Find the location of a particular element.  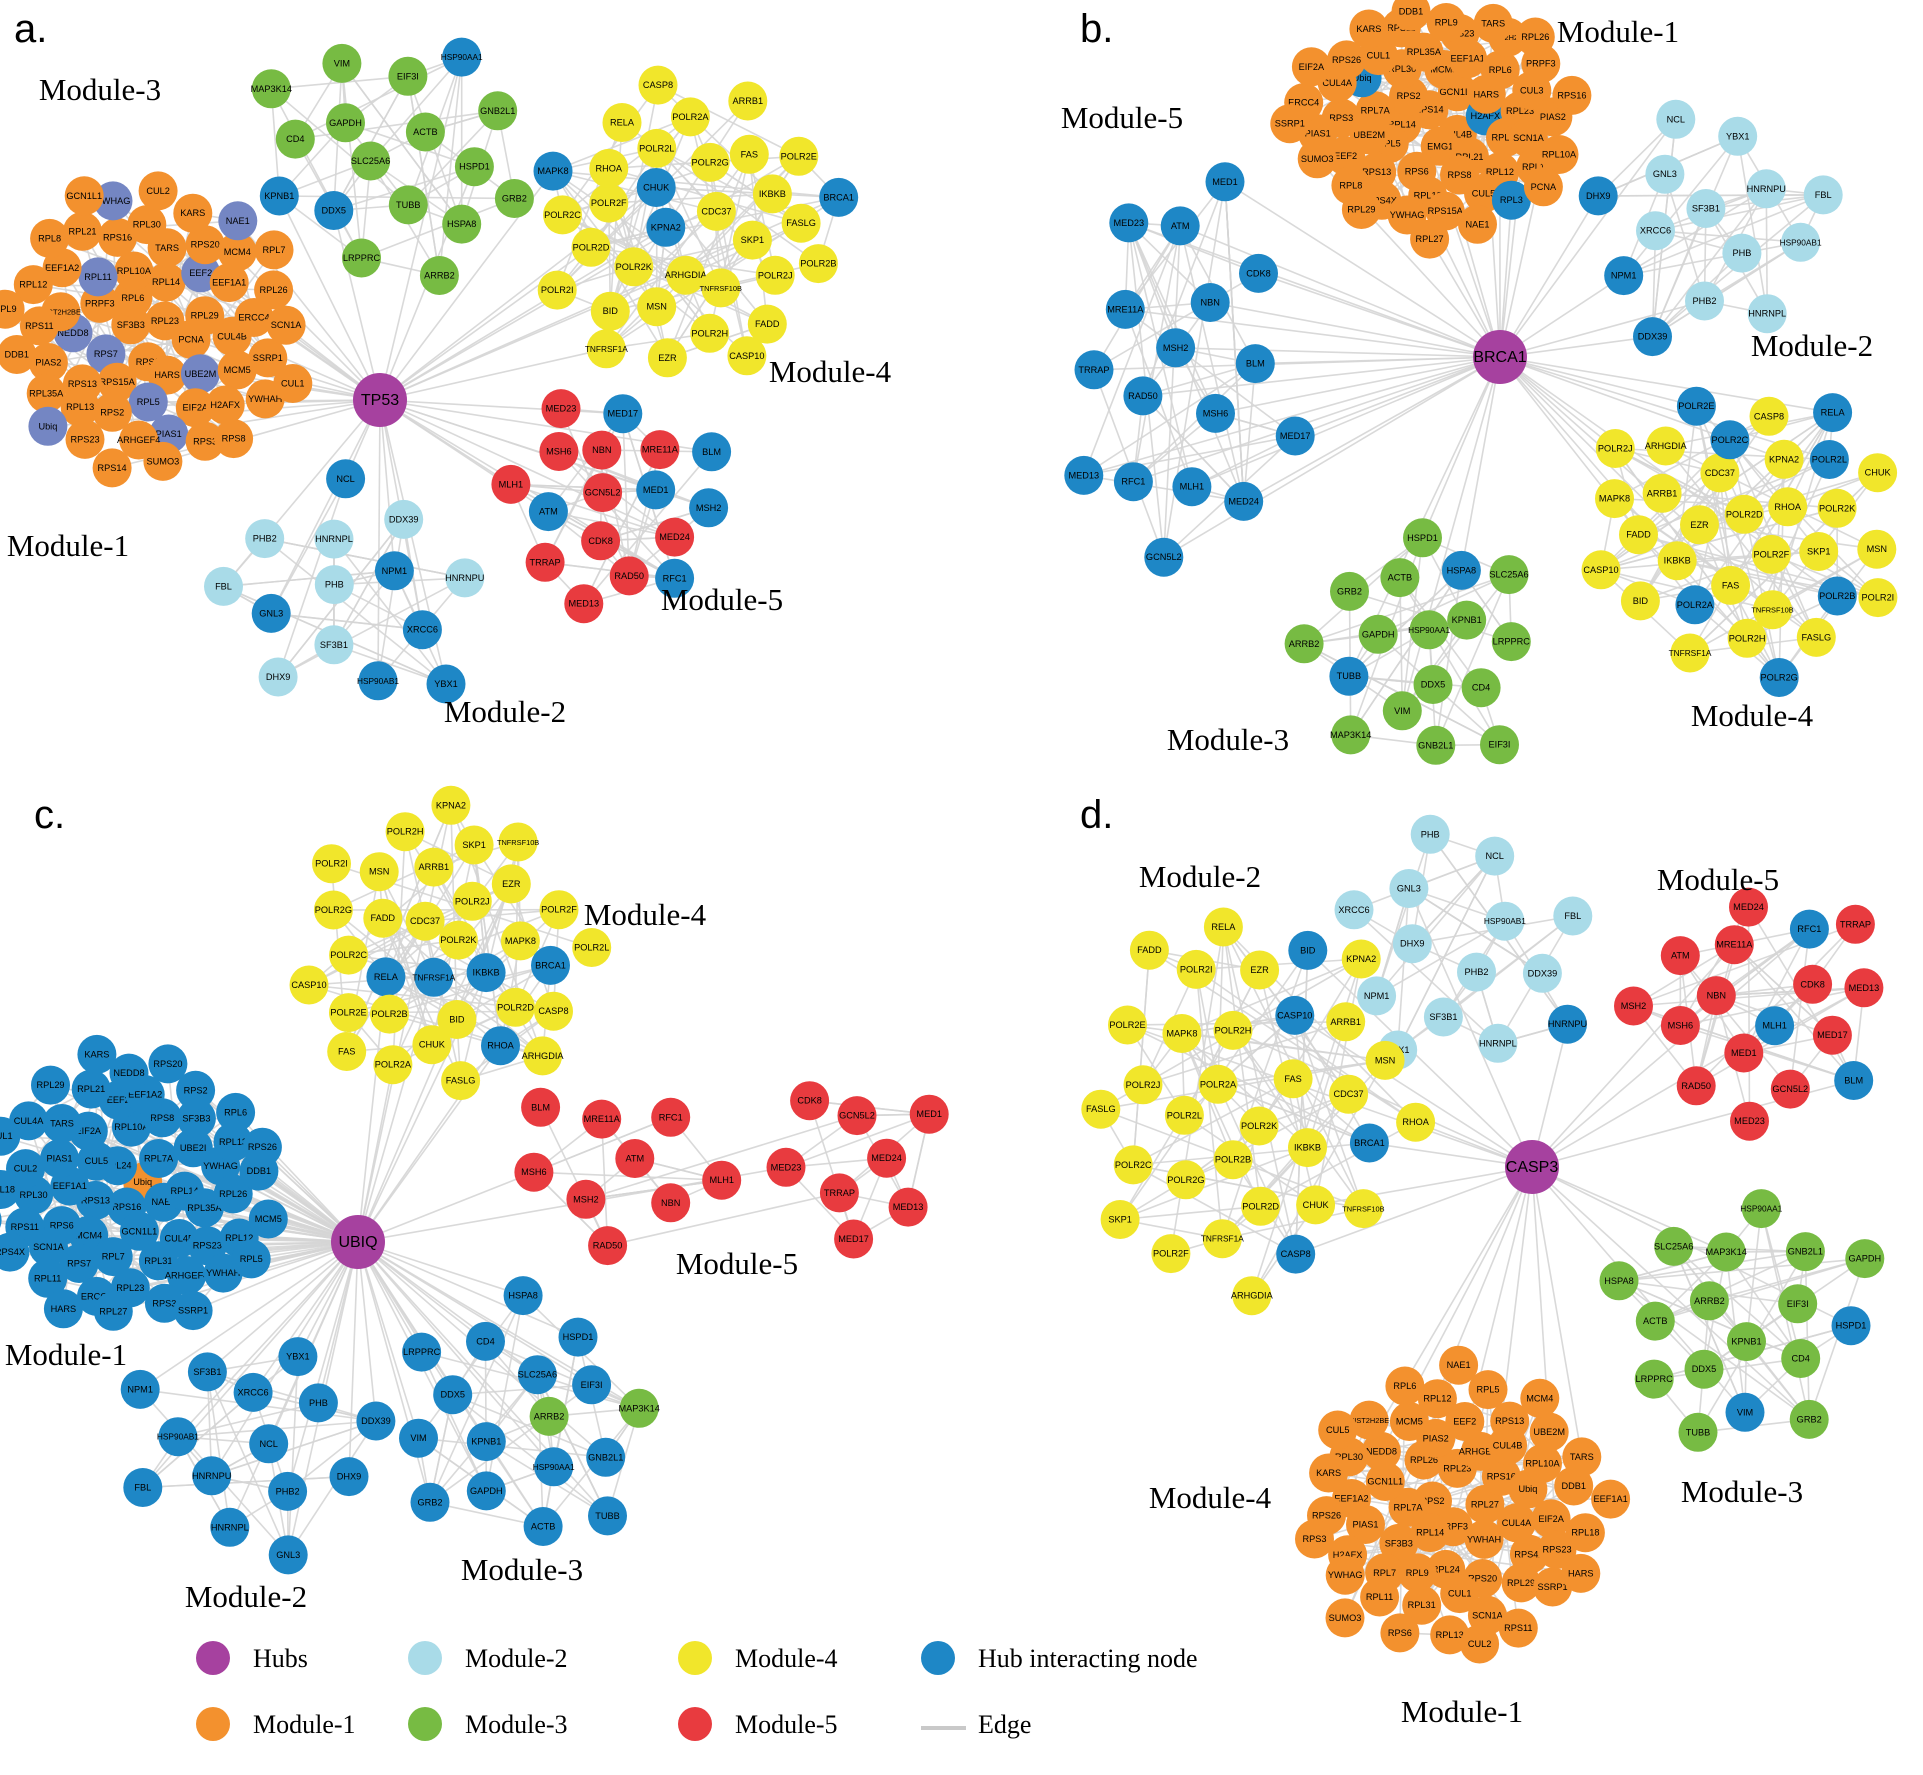

node-RPL7A: RPL7A is located at coordinates (159, 1158).